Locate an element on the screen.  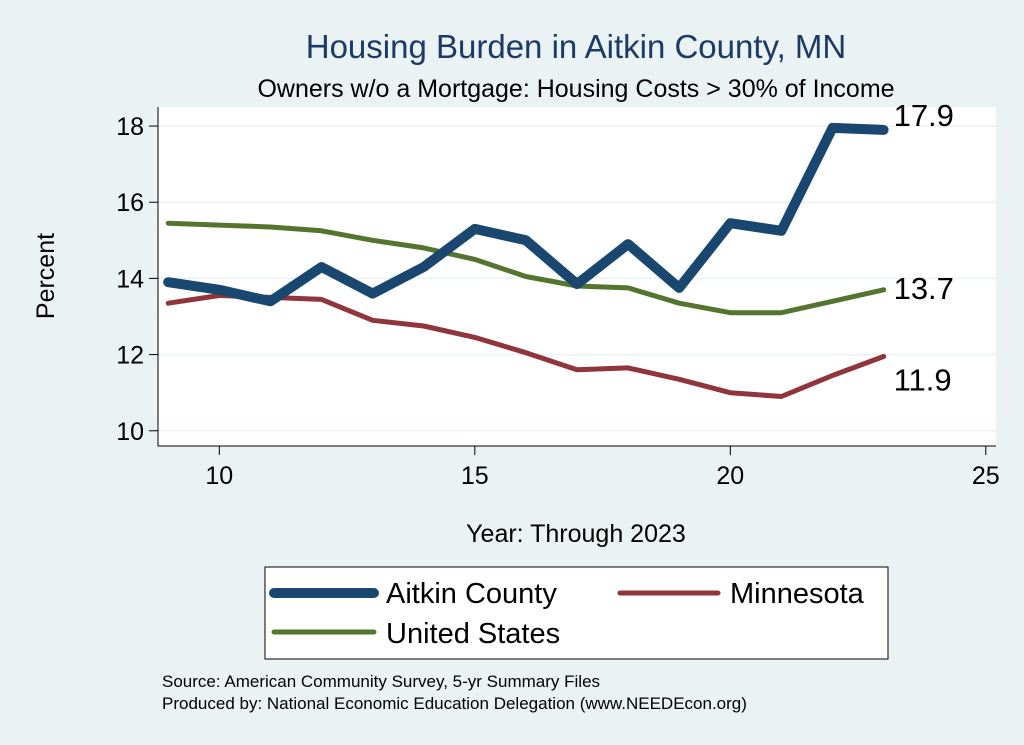
y-tick-label-16: 16 is located at coordinates (130, 203).